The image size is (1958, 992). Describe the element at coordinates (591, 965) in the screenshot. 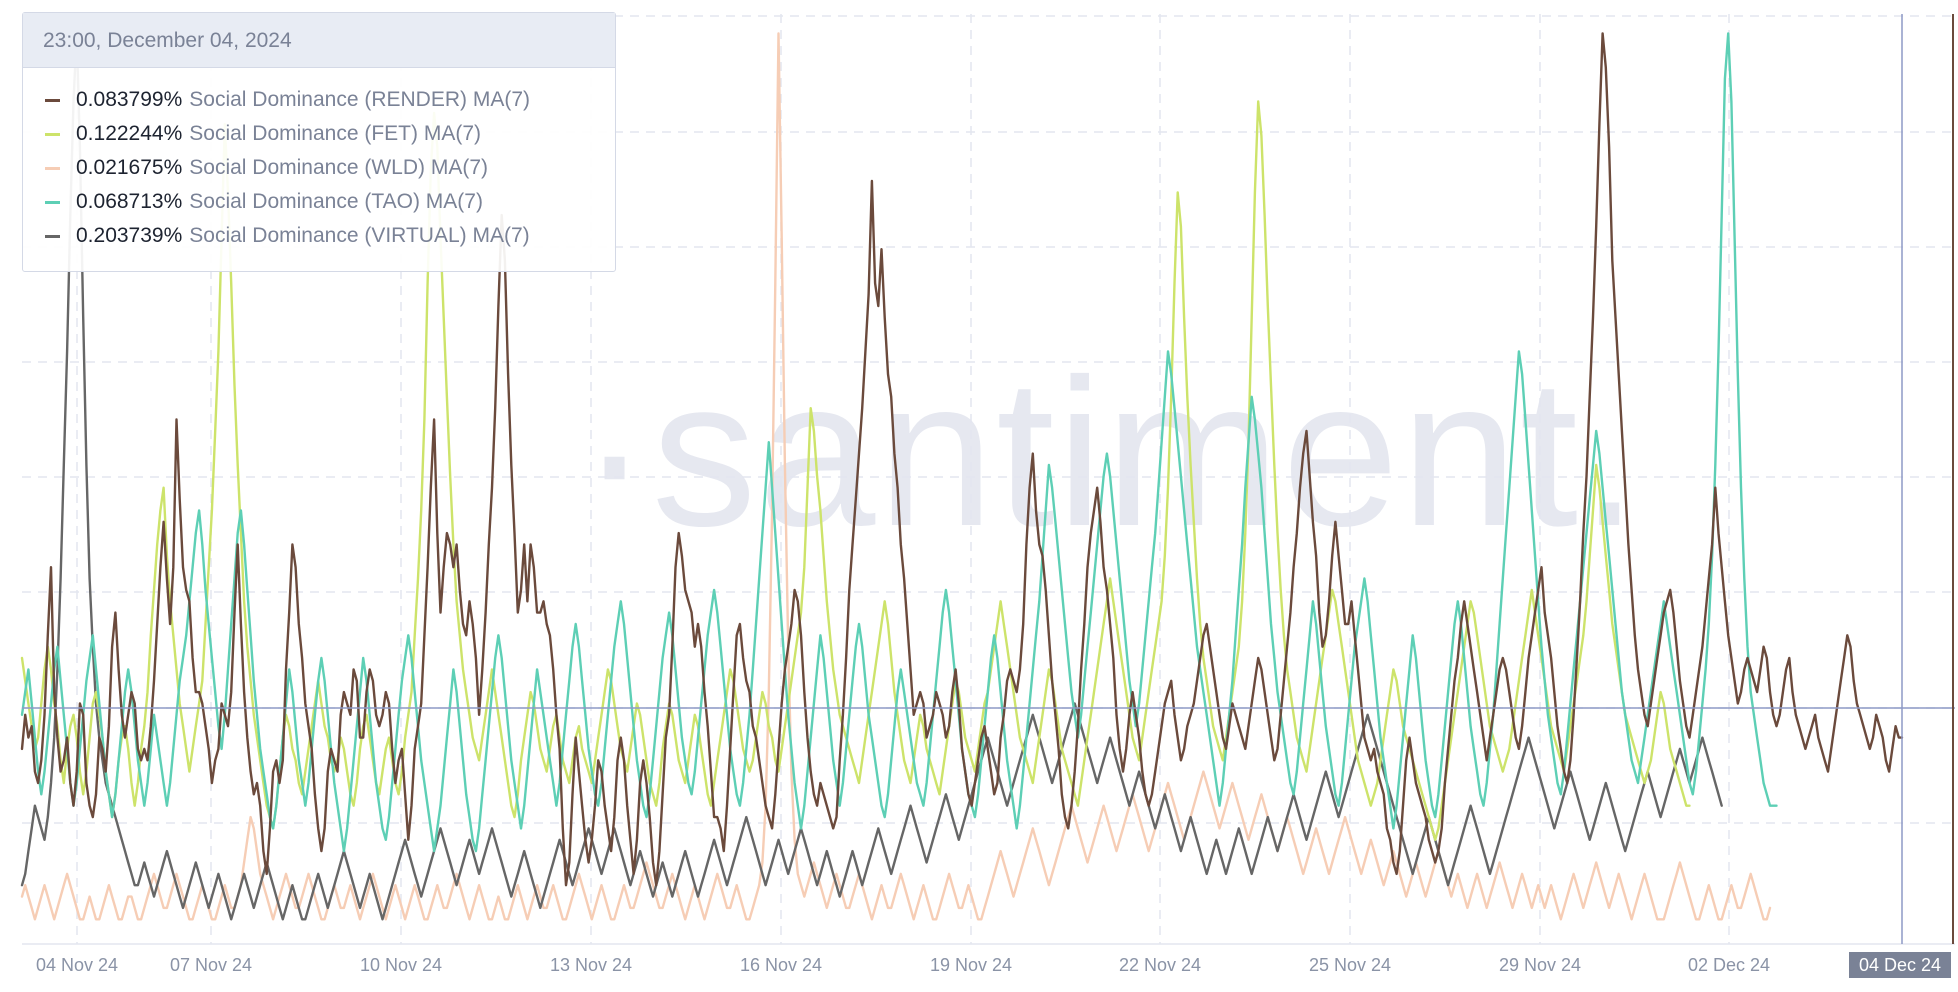

I see `x-tick-label: 13 Nov 24` at that location.